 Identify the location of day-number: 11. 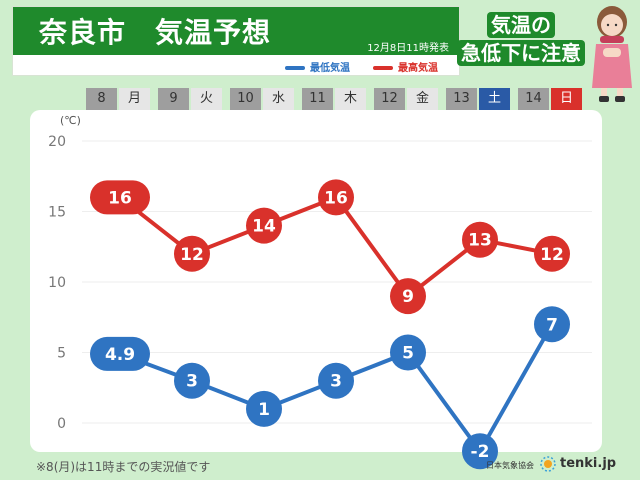
(317, 99).